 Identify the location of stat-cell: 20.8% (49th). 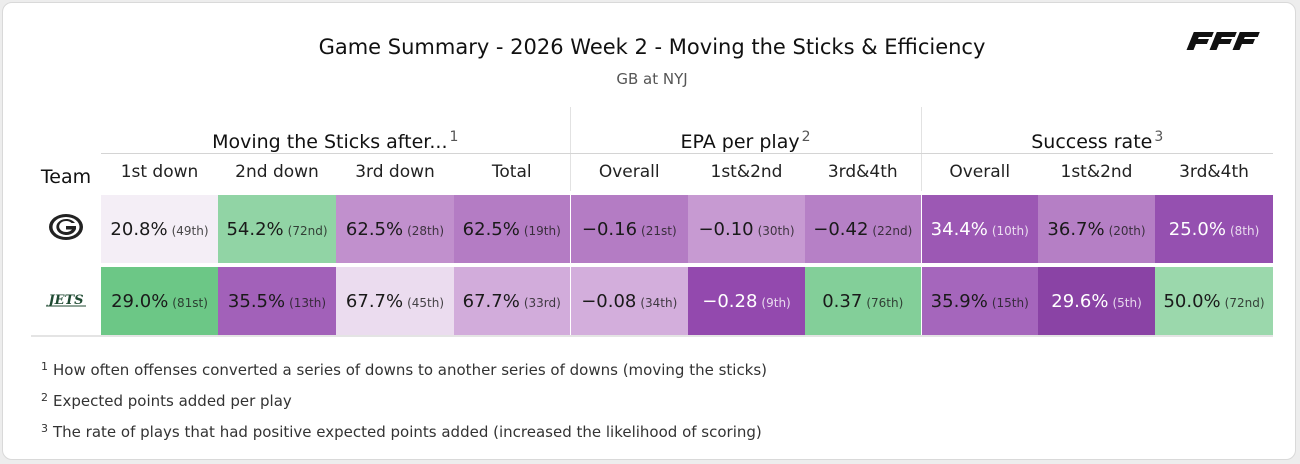
(159, 231).